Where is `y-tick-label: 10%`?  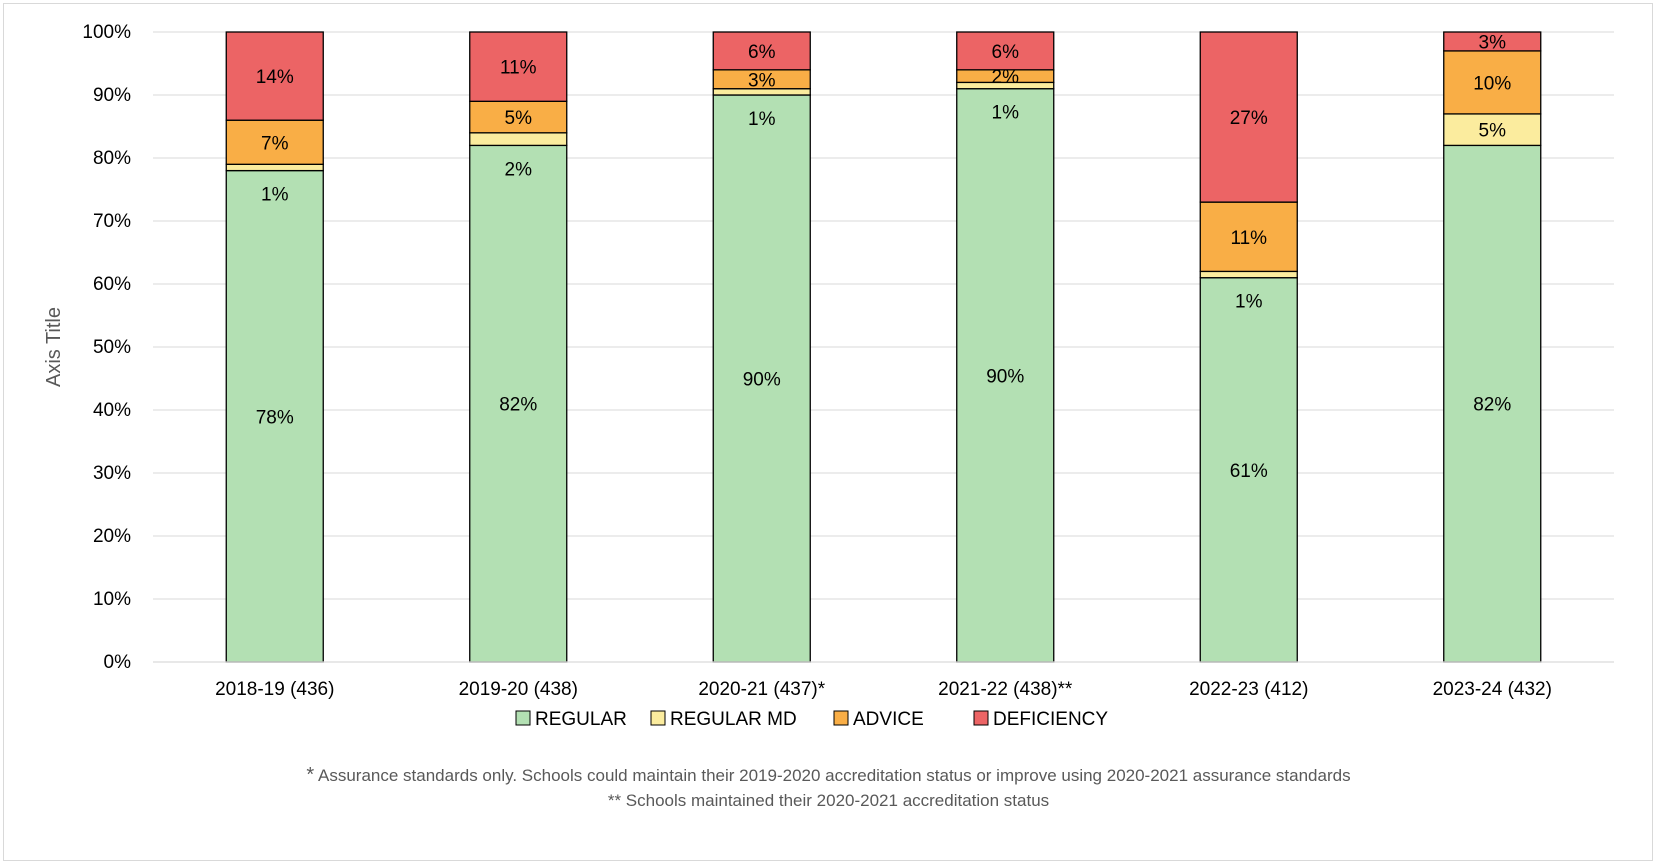
y-tick-label: 10% is located at coordinates (112, 599).